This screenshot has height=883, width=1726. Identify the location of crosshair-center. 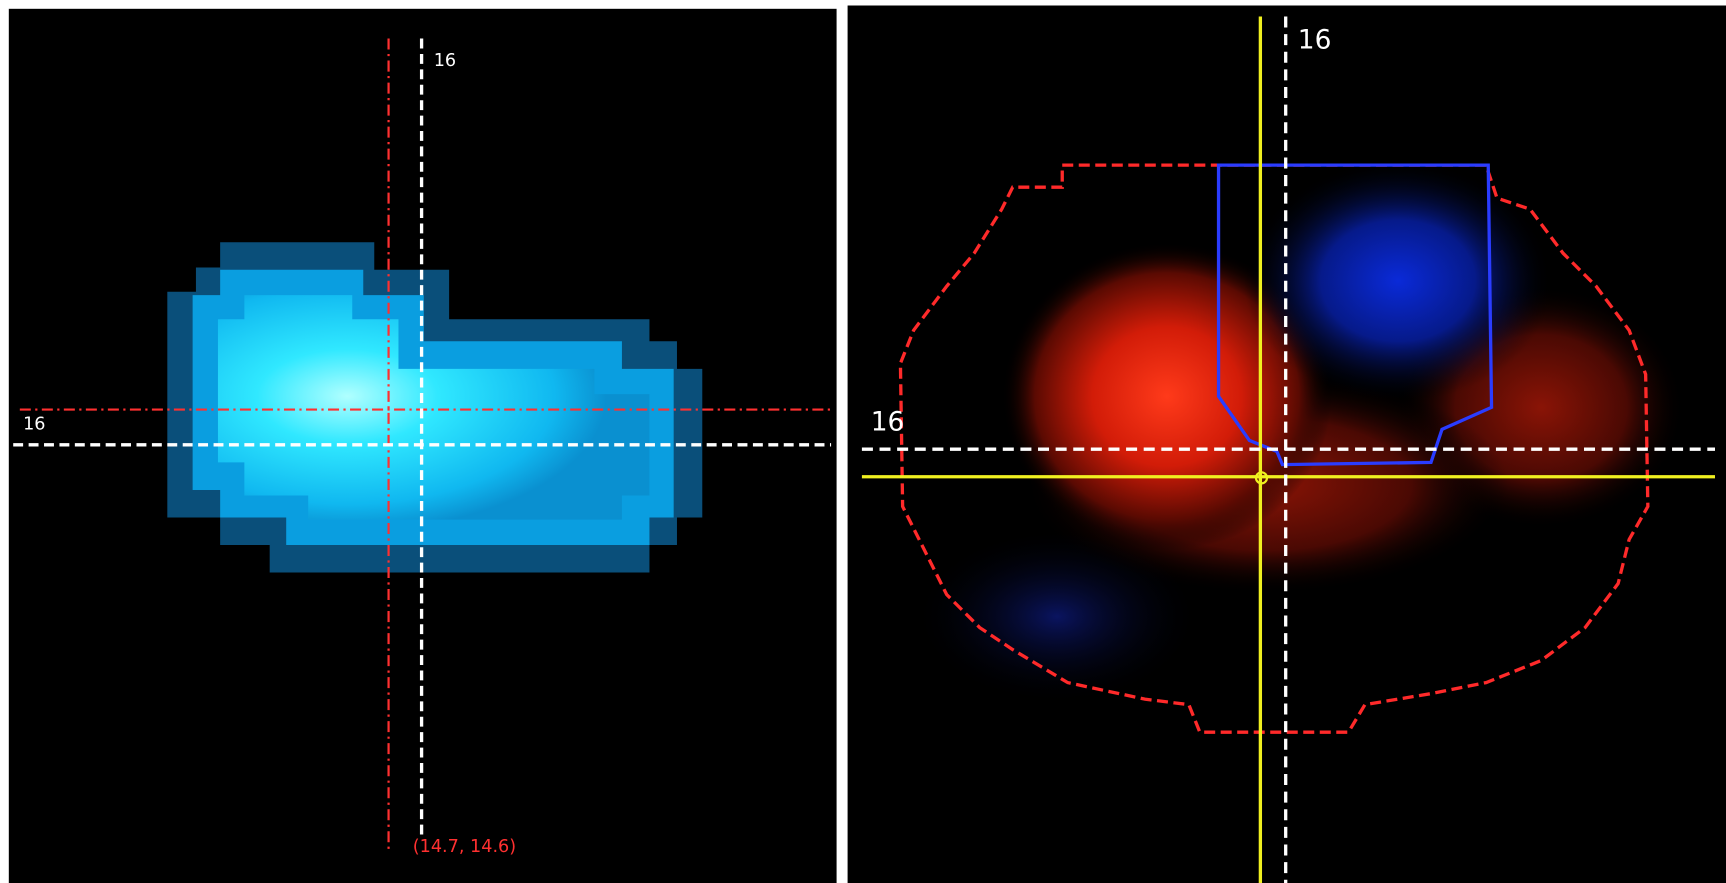
(1261, 478).